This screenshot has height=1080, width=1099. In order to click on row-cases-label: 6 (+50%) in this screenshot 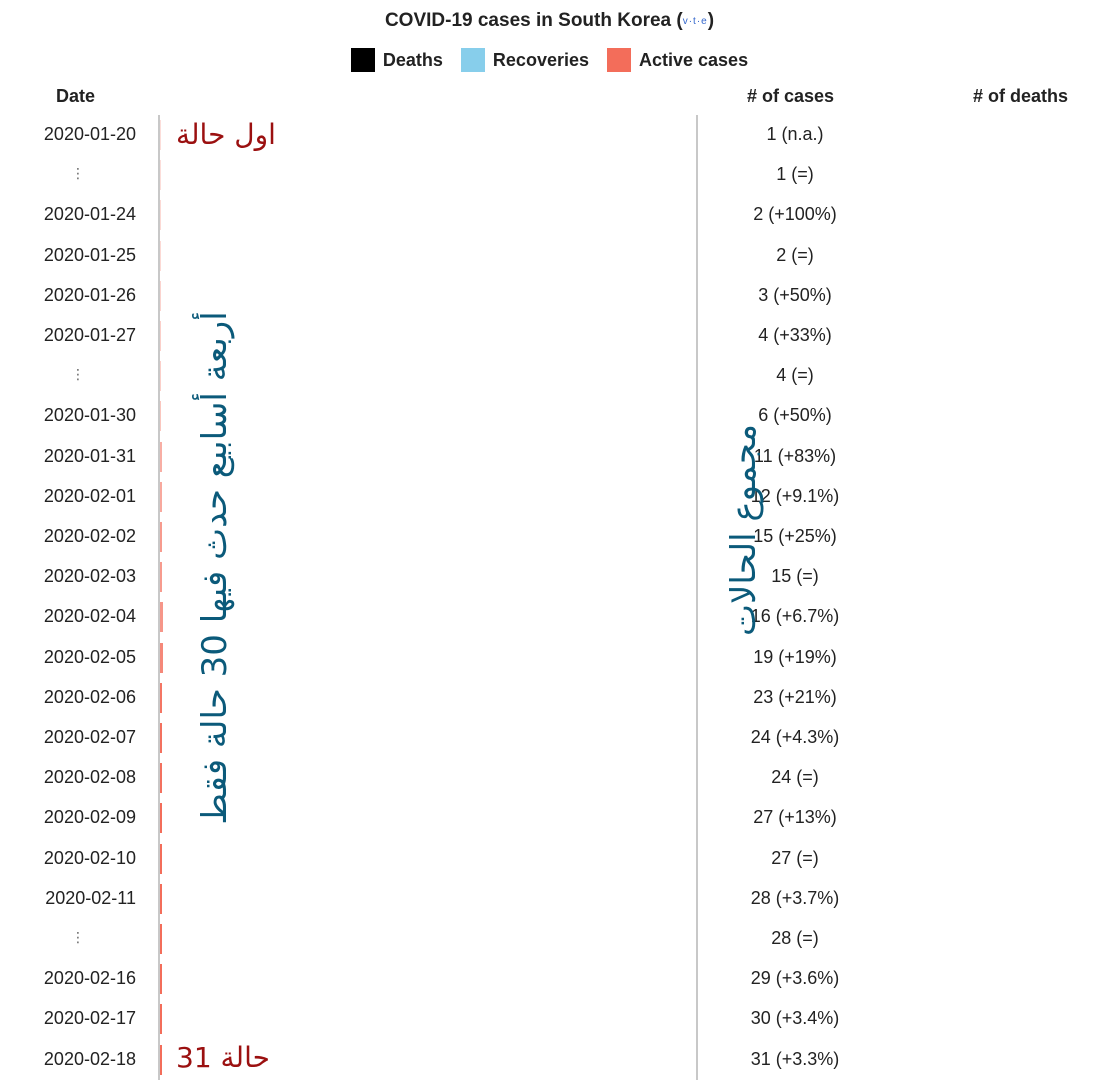, I will do `click(795, 415)`.